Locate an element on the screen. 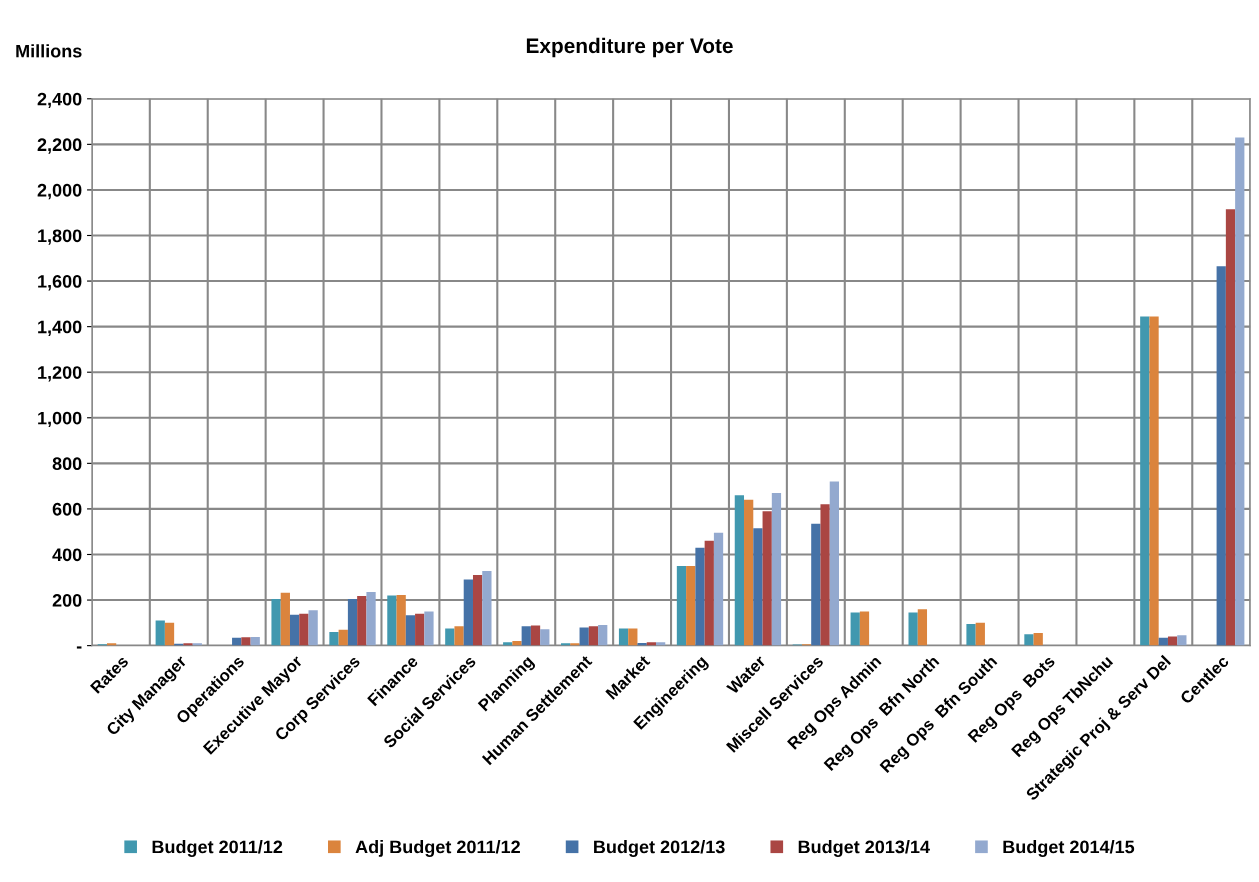 This screenshot has width=1259, height=882. y-tick-label: 1,800 is located at coordinates (60, 237).